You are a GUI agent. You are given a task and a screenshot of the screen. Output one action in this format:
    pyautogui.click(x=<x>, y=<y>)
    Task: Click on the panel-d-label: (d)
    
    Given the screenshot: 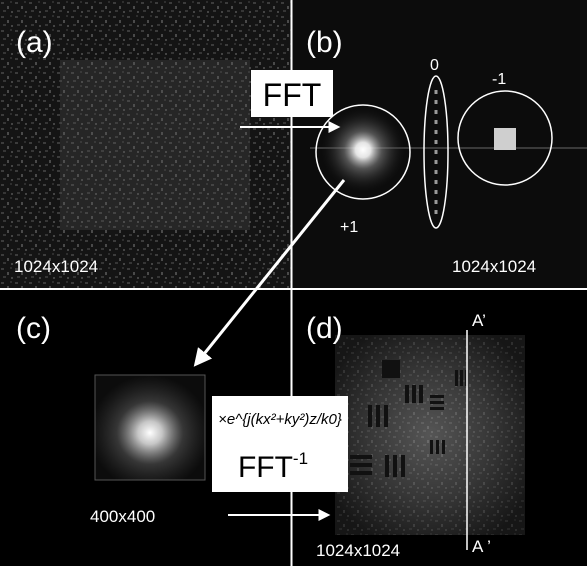 What is the action you would take?
    pyautogui.click(x=324, y=328)
    